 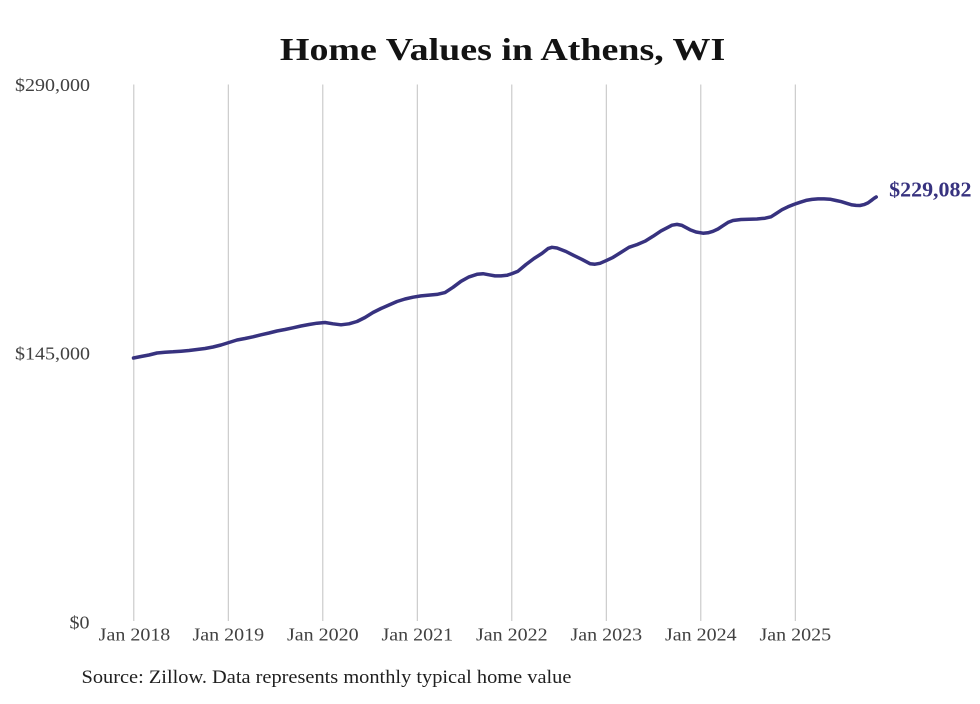 I want to click on svg-text: Jan 2018, so click(x=135, y=635).